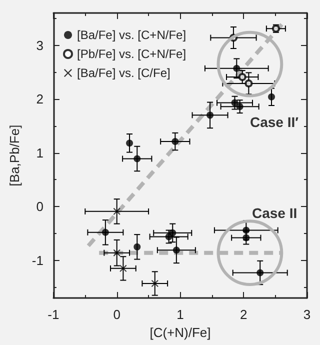 The width and height of the screenshot is (320, 345). What do you see at coordinates (40, 152) in the screenshot?
I see `y-tick-label: 1` at bounding box center [40, 152].